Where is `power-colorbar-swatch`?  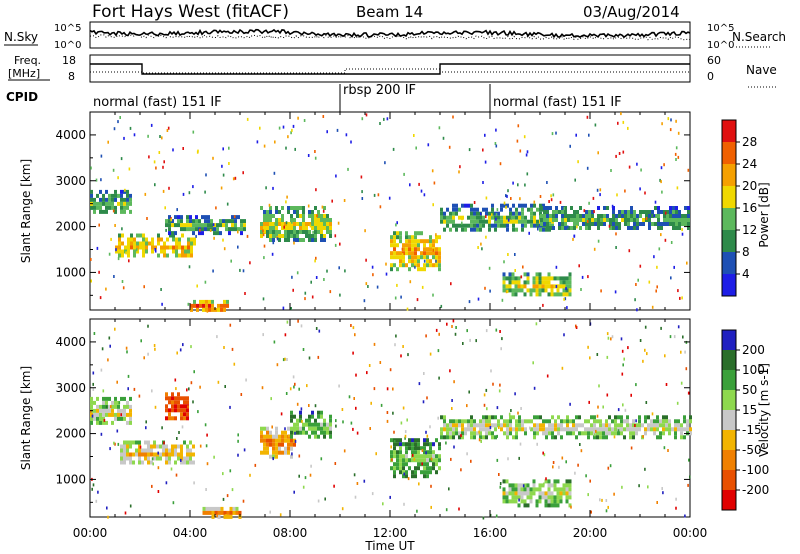 power-colorbar-swatch is located at coordinates (729, 131).